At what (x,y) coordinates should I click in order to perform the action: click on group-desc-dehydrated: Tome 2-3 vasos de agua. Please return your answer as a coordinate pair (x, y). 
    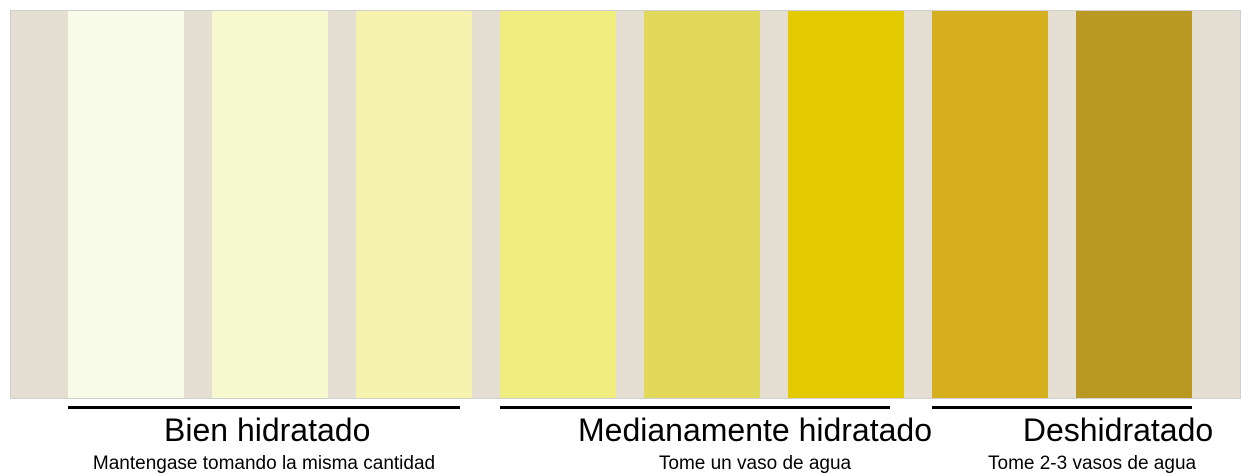
    Looking at the image, I should click on (1092, 463).